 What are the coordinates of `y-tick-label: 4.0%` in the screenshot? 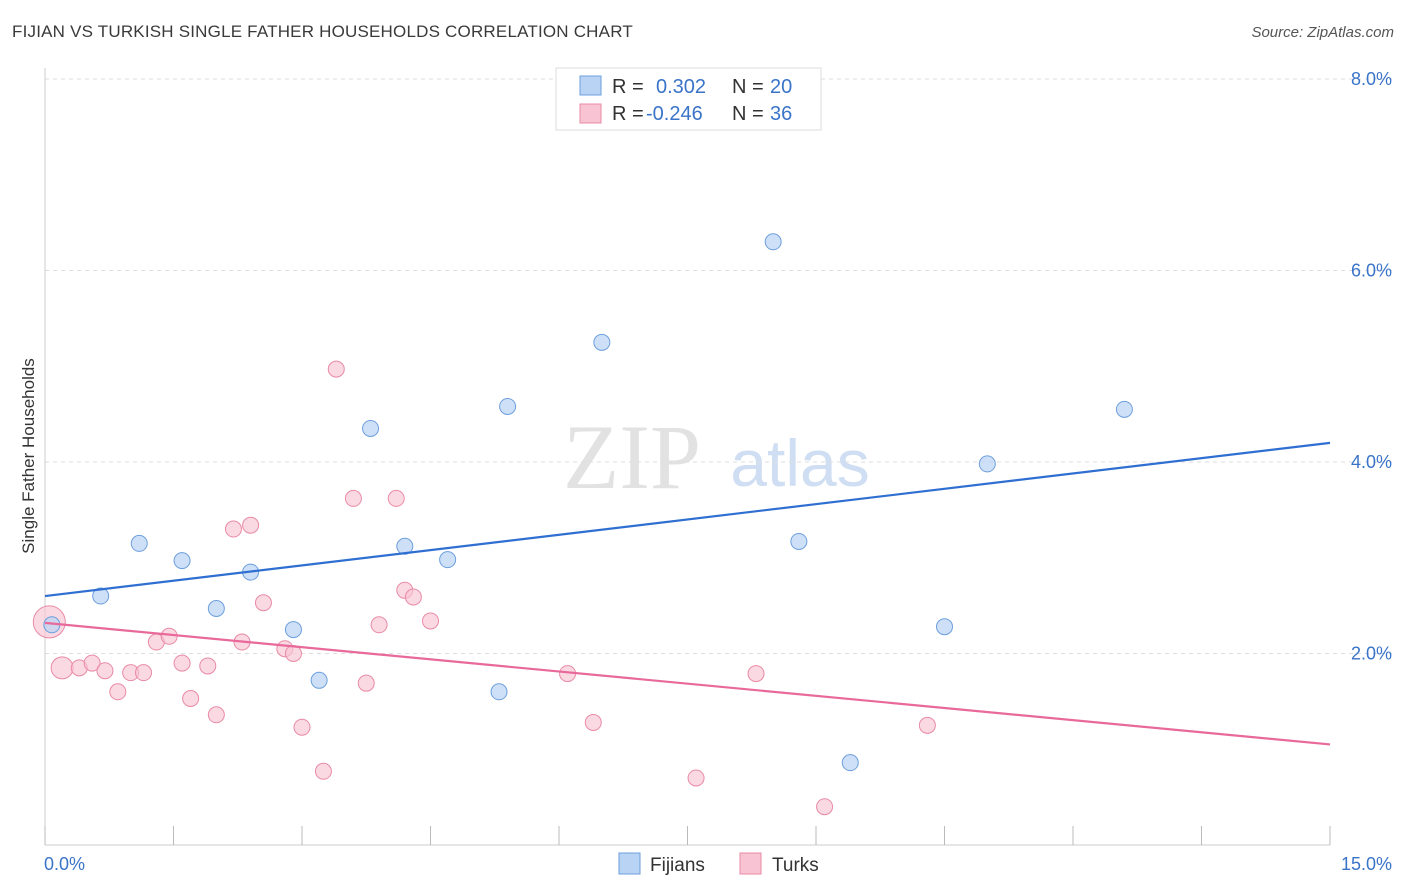 It's located at (1371, 462).